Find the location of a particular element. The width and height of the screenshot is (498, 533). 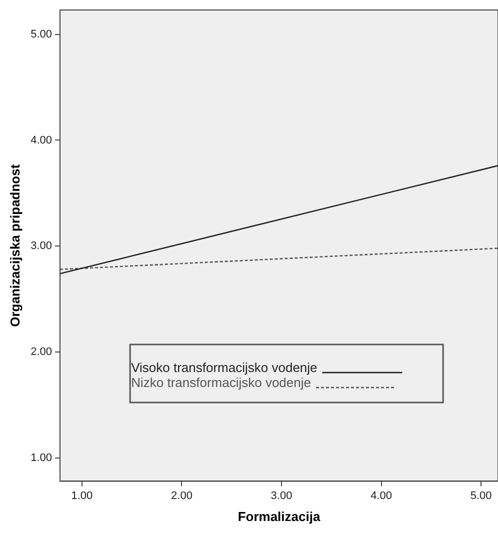

x-tick-label: 4.00 is located at coordinates (381, 496).